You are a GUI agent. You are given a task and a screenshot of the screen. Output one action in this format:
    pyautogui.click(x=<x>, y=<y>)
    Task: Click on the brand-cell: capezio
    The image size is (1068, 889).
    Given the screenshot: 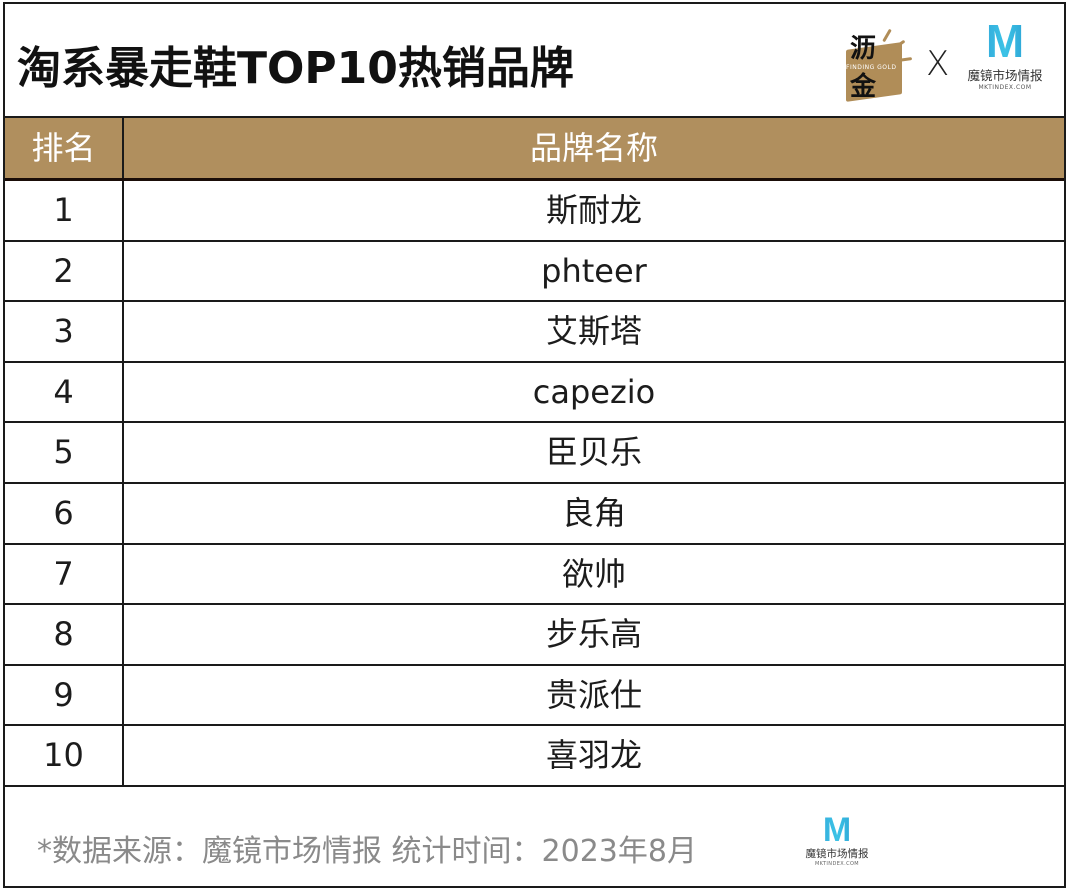 What is the action you would take?
    pyautogui.click(x=594, y=391)
    